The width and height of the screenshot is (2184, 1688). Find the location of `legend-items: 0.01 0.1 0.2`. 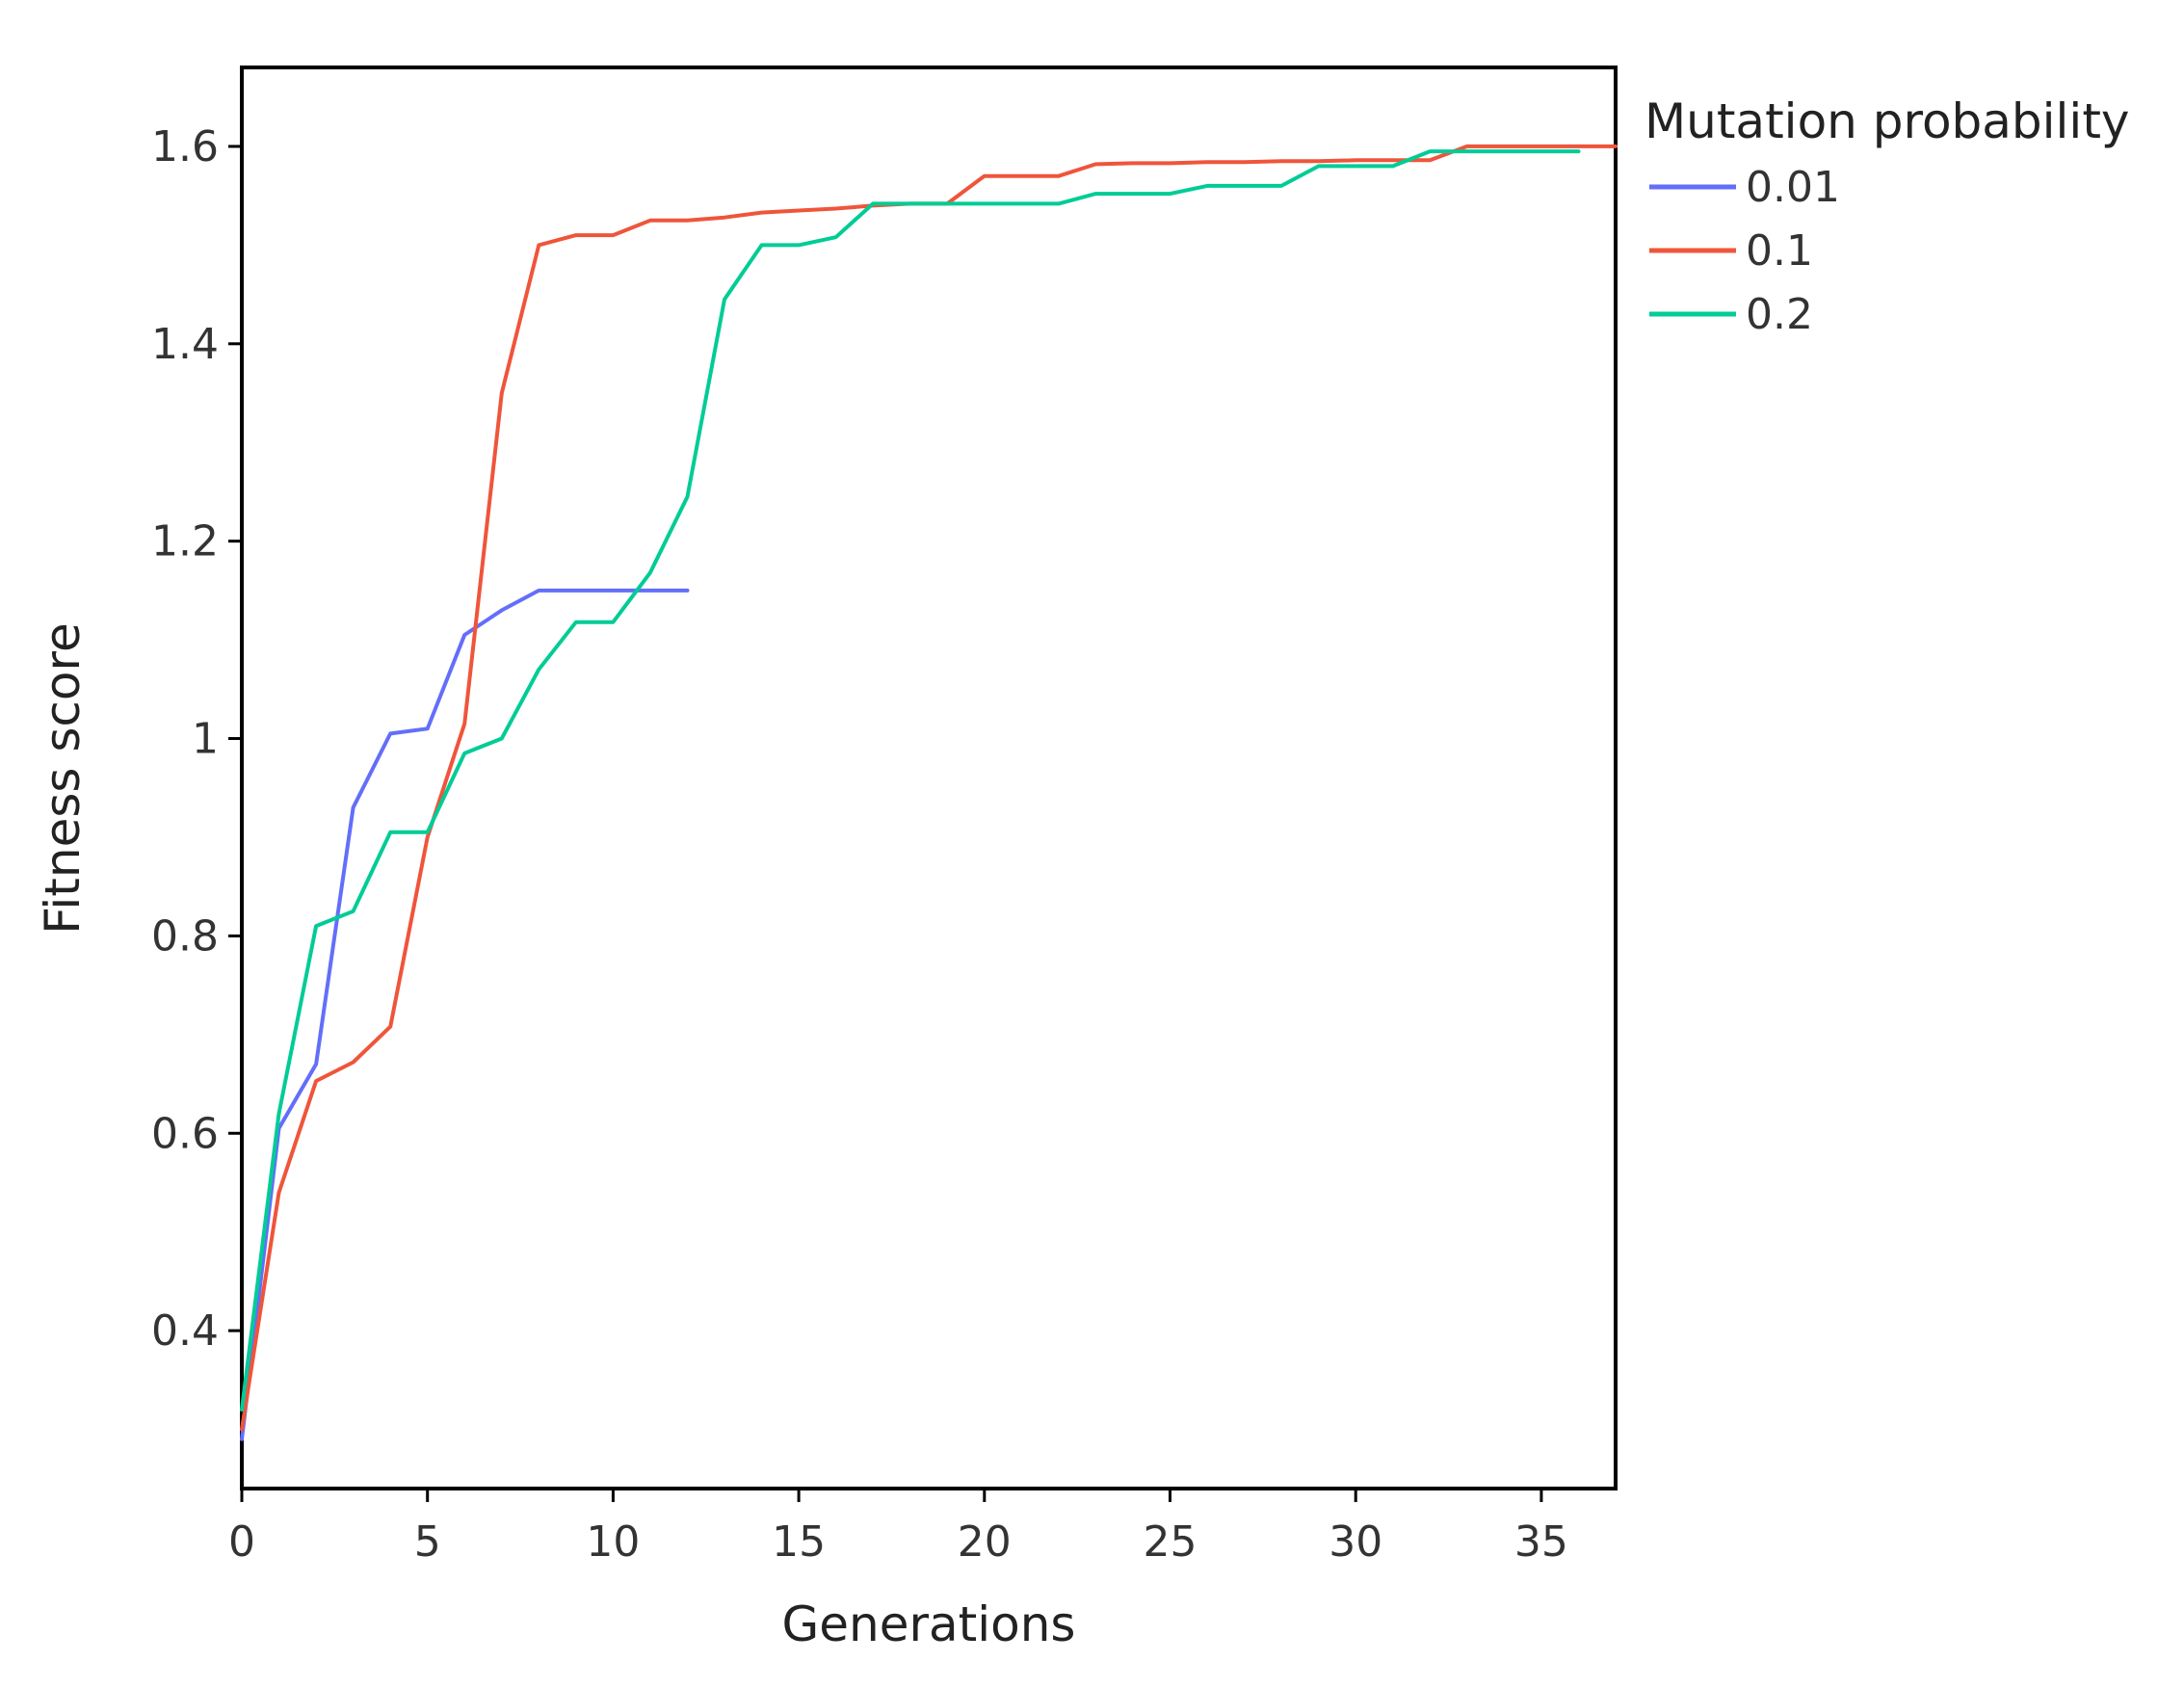

legend-items: 0.01 0.1 0.2 is located at coordinates (1745, 251).